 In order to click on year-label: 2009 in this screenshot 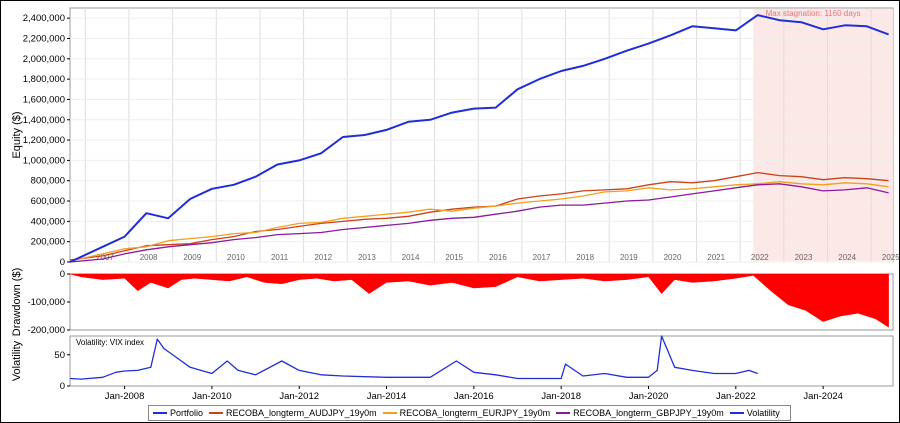, I will do `click(192, 257)`.